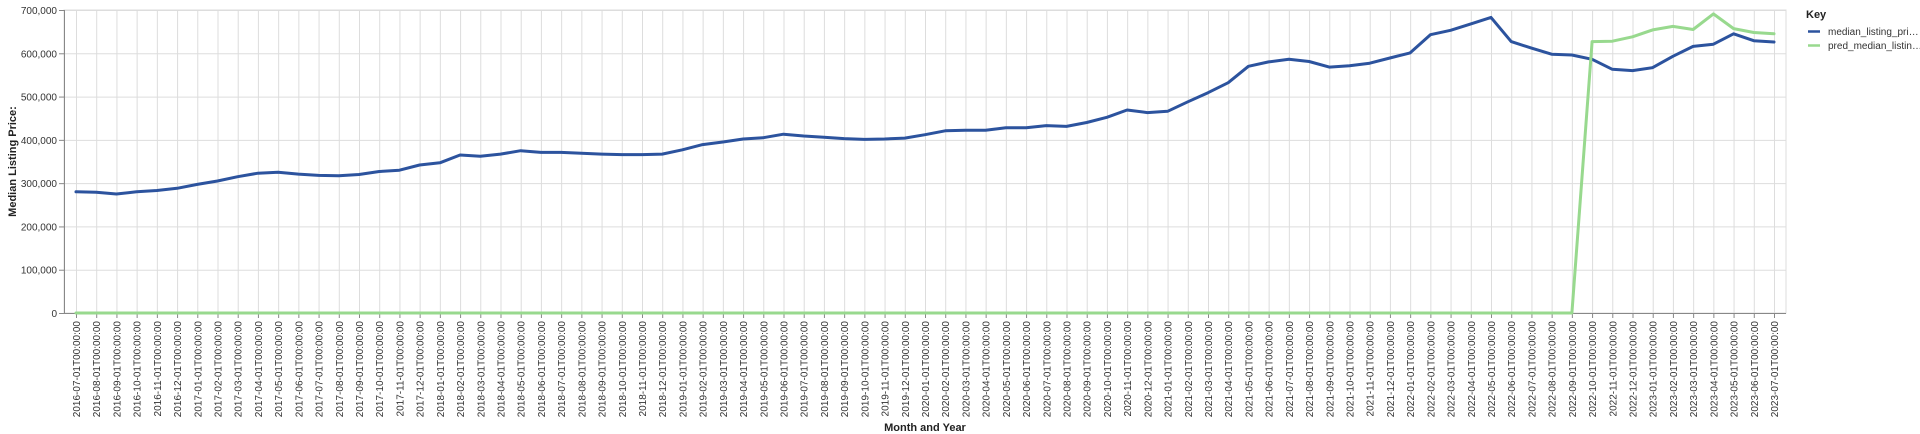 Image resolution: width=1920 pixels, height=434 pixels. I want to click on x-tick-label: 2016-12-01T00:00:00, so click(178, 369).